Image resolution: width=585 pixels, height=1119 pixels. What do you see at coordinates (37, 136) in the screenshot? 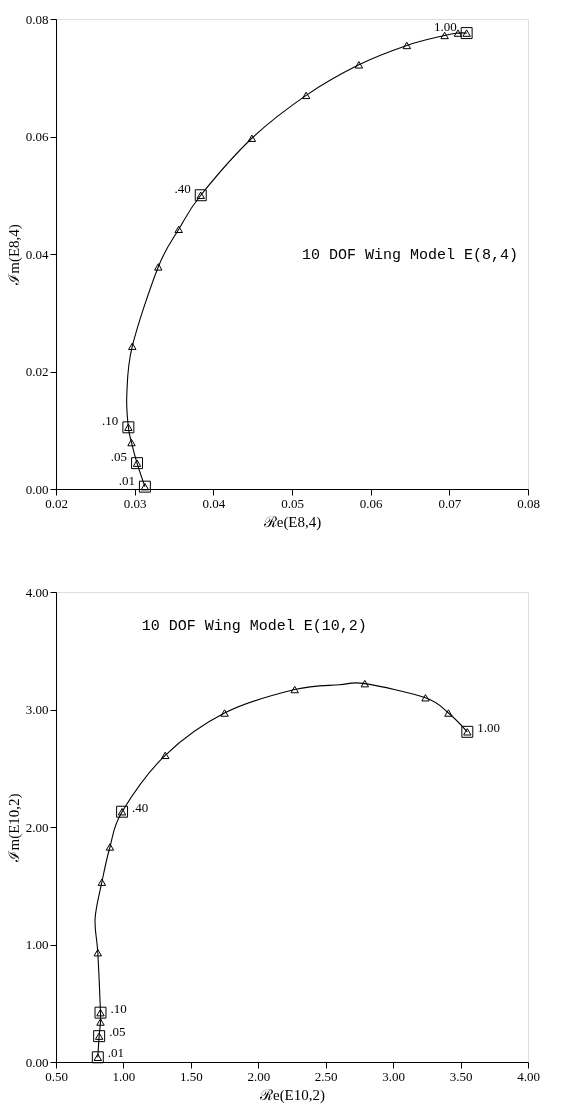
I see `y-tick-label: 0.06` at bounding box center [37, 136].